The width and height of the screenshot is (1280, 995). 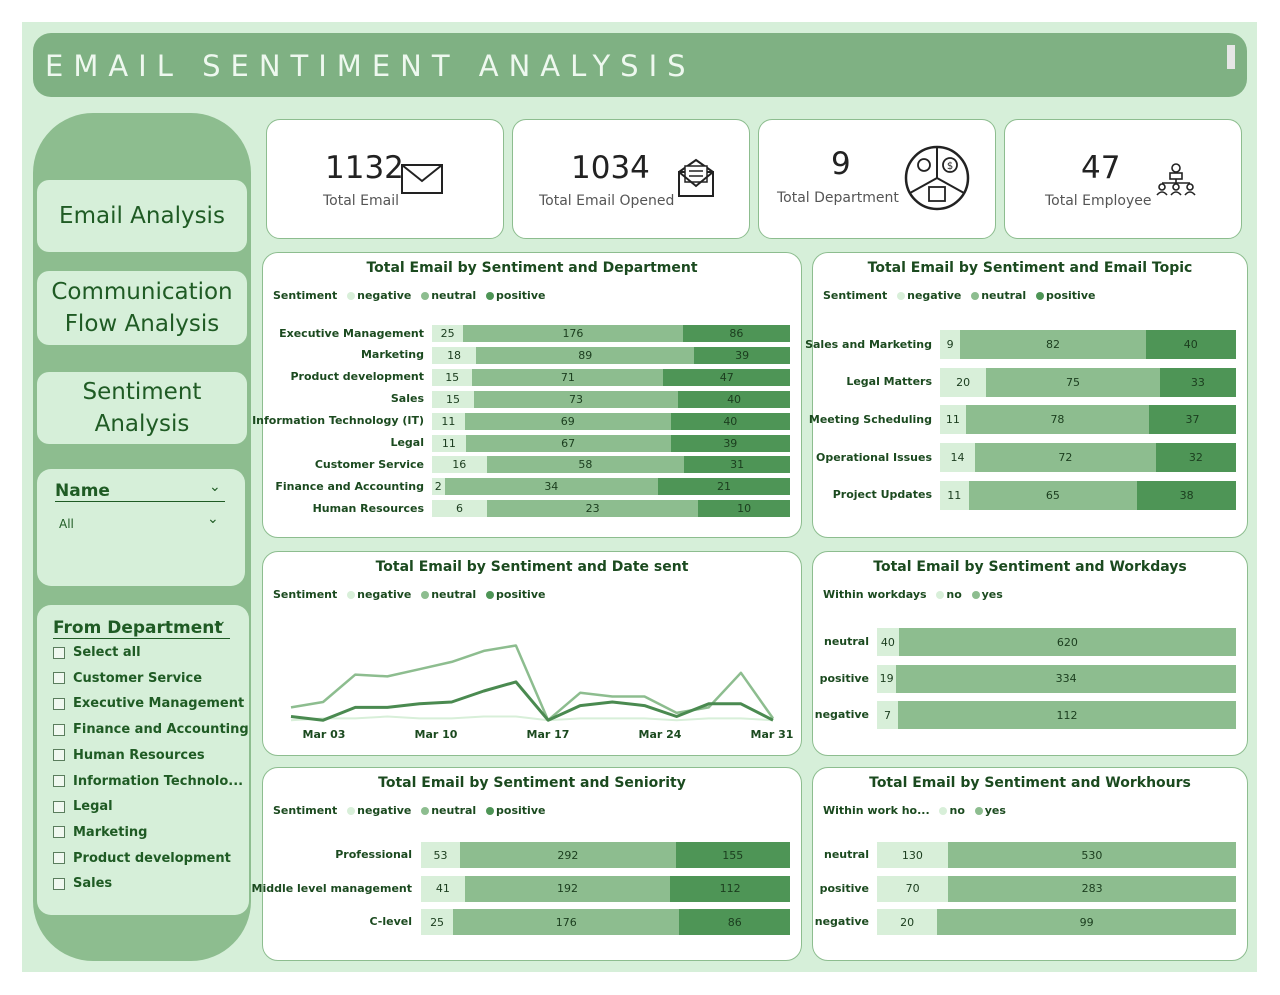 I want to click on bar-segment-yes: 530, so click(x=1091, y=855).